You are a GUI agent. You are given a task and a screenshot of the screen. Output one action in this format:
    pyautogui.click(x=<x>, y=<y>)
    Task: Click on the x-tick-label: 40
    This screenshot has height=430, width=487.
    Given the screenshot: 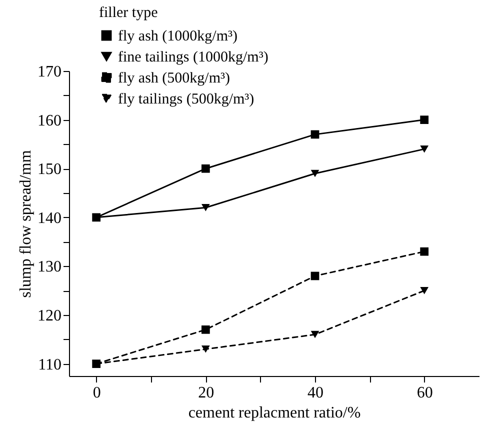 What is the action you would take?
    pyautogui.click(x=316, y=393)
    